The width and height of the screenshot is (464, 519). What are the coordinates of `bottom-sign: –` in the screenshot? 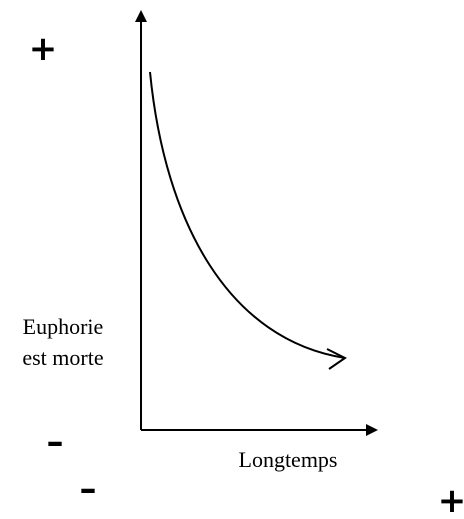 It's located at (55, 442).